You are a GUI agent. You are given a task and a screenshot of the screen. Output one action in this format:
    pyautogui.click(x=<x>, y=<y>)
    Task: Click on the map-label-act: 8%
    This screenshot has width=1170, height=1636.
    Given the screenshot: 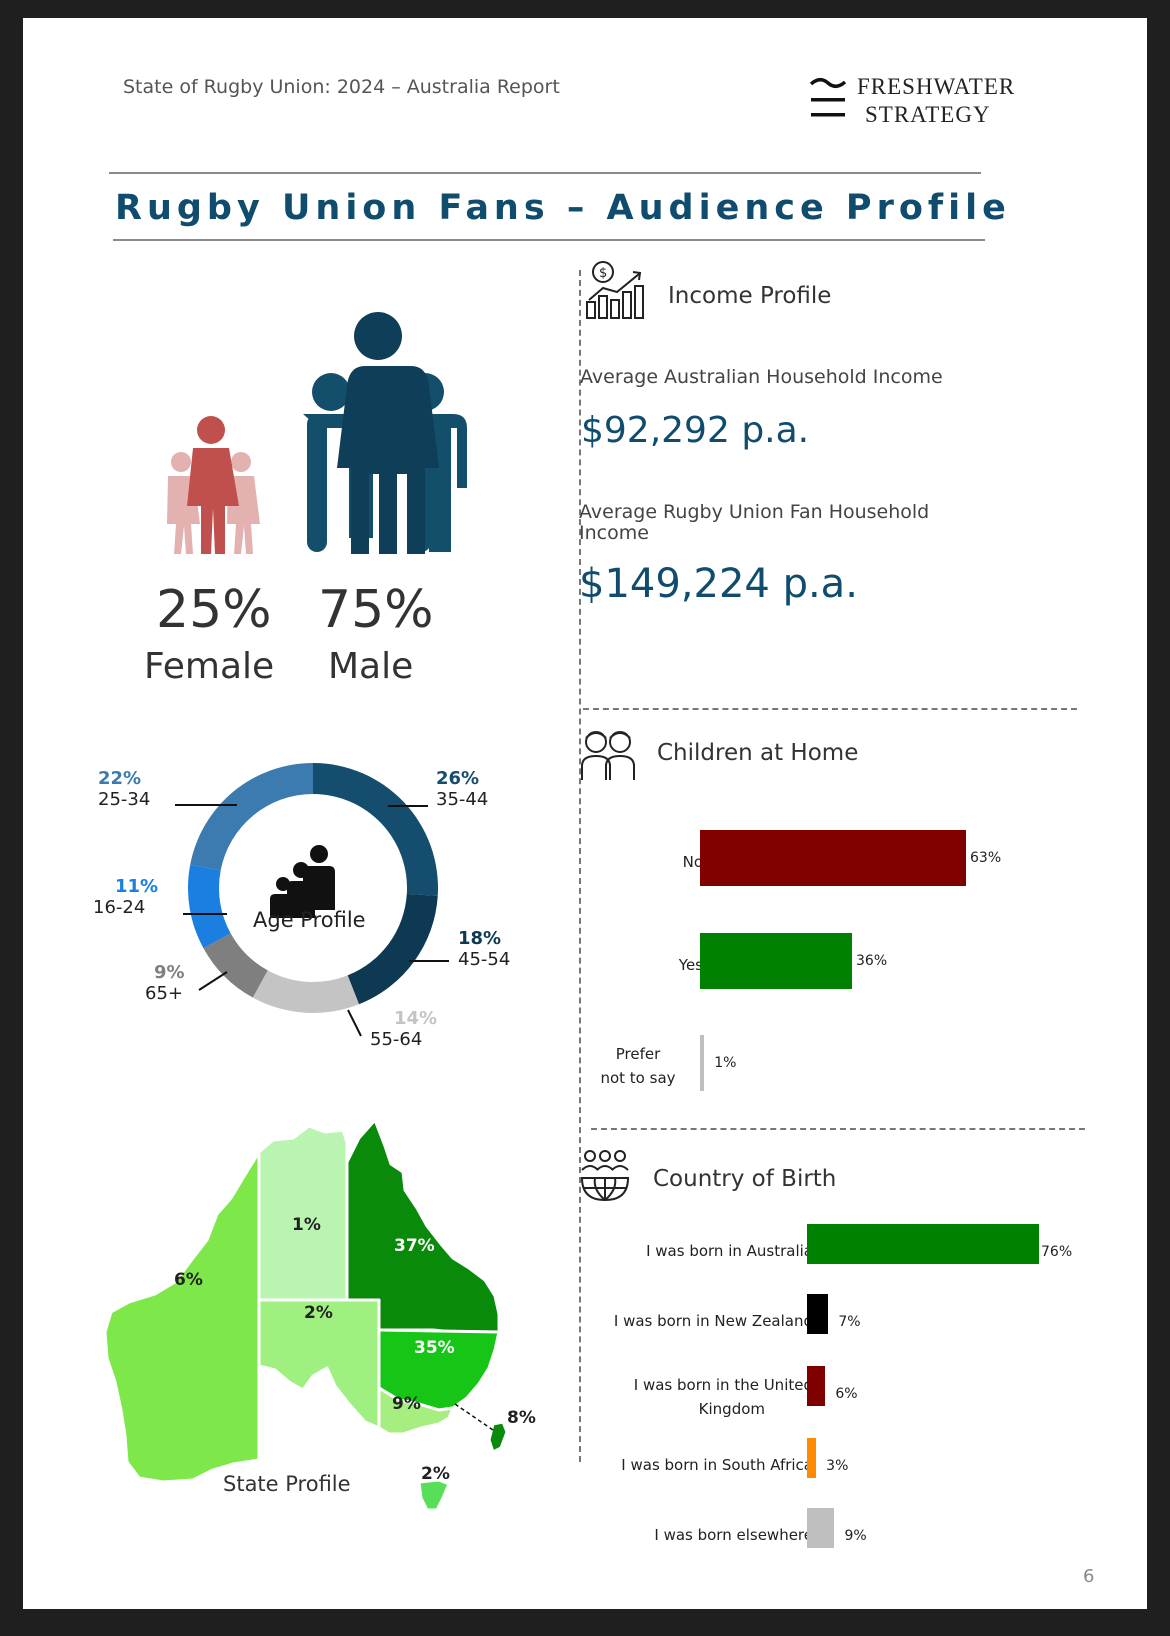 What is the action you would take?
    pyautogui.click(x=521, y=1418)
    